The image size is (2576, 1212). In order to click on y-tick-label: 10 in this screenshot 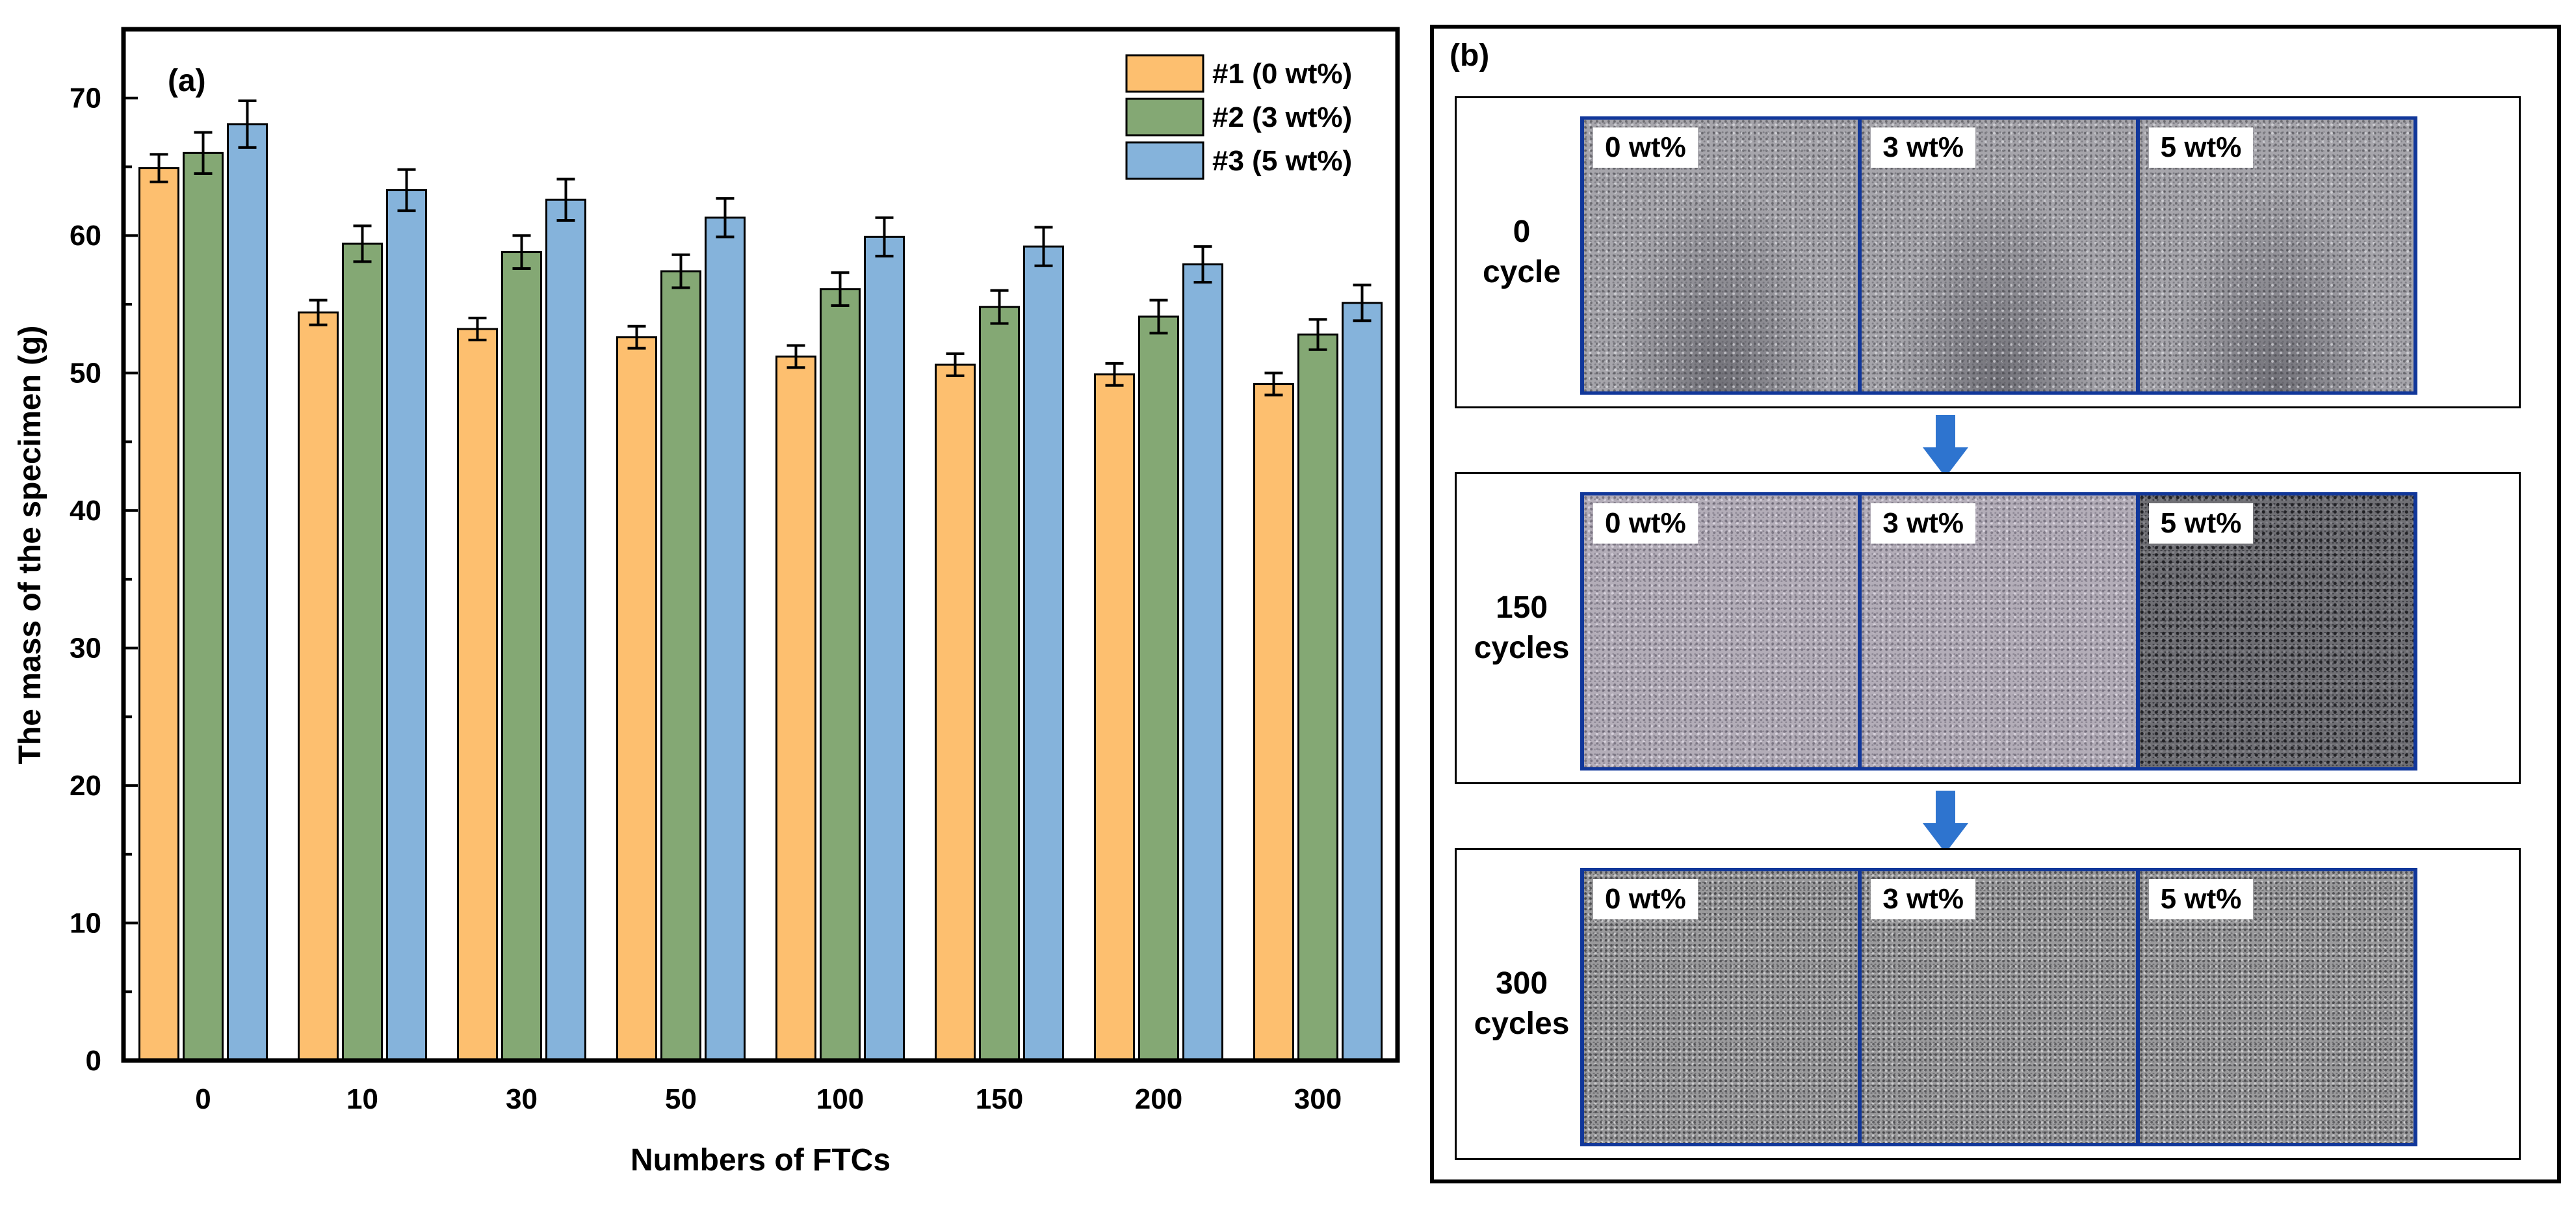, I will do `click(85, 924)`.